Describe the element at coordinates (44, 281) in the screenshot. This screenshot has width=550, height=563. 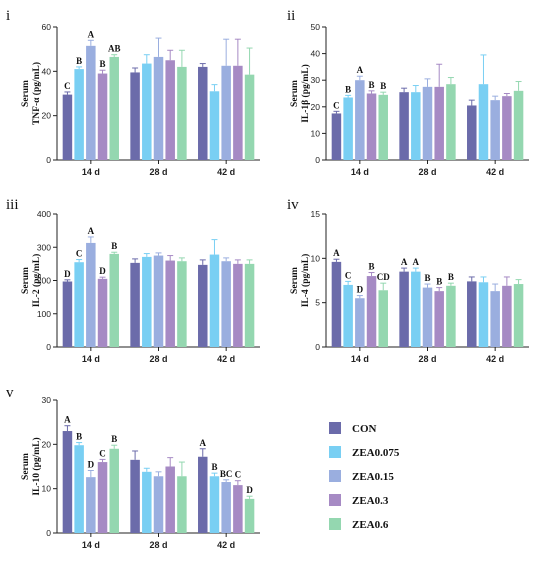
I see `y-tick-label: 200` at that location.